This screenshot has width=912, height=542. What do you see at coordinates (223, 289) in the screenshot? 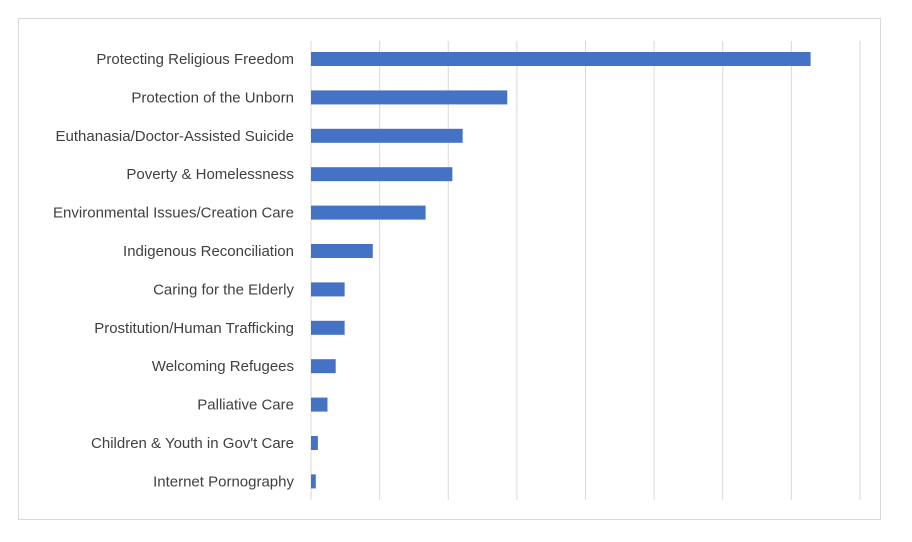
I see `category-label: Caring for the Elderly` at bounding box center [223, 289].